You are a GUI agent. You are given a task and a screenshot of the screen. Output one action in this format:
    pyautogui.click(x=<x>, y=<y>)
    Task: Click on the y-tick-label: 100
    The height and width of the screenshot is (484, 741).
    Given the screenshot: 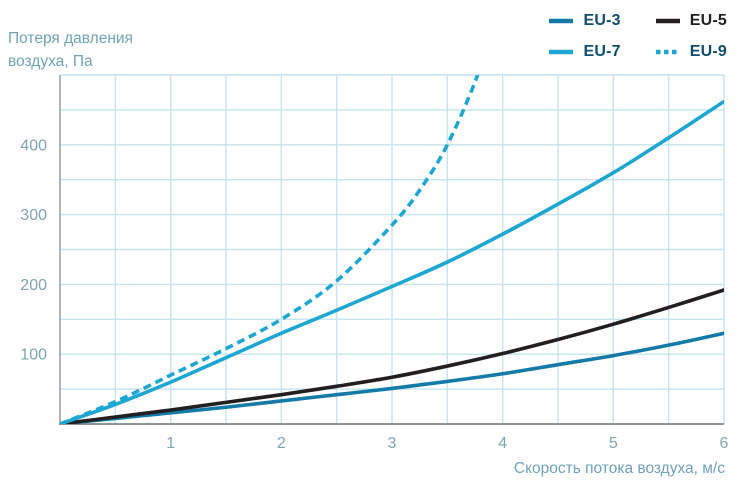 What is the action you would take?
    pyautogui.click(x=33, y=355)
    